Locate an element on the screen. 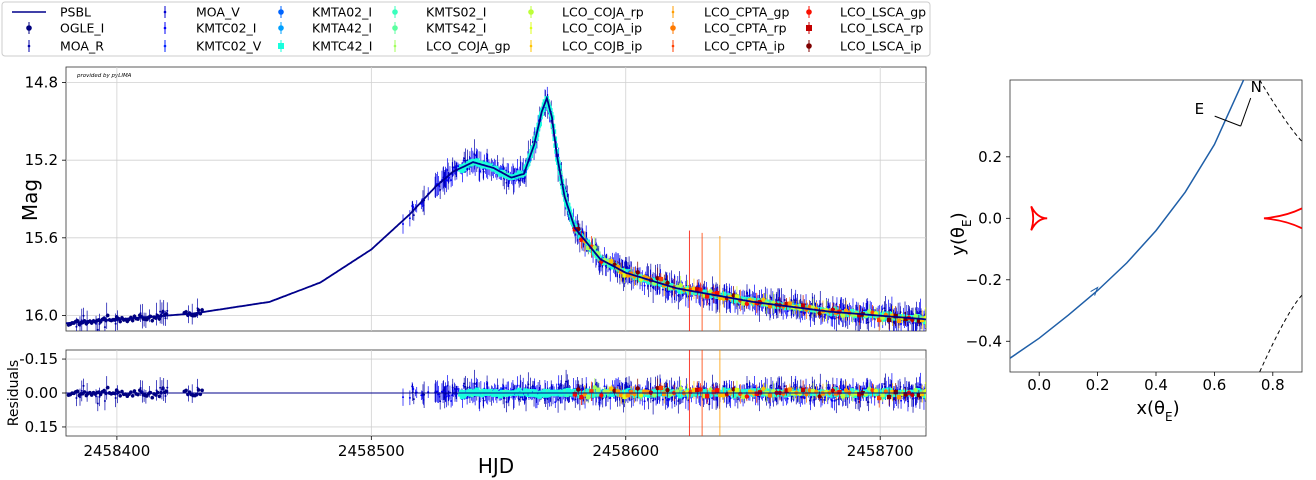  legend-label: KMTC42_I is located at coordinates (342, 46).